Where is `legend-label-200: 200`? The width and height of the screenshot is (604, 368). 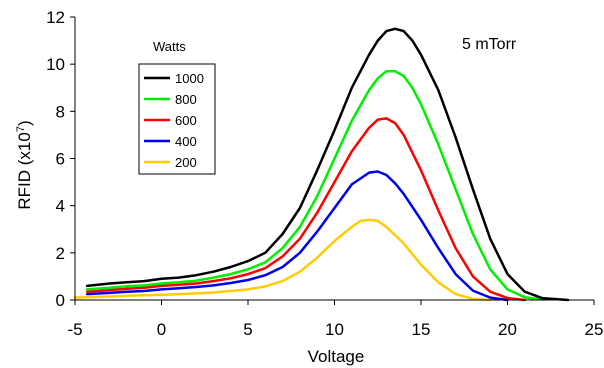 legend-label-200: 200 is located at coordinates (186, 162).